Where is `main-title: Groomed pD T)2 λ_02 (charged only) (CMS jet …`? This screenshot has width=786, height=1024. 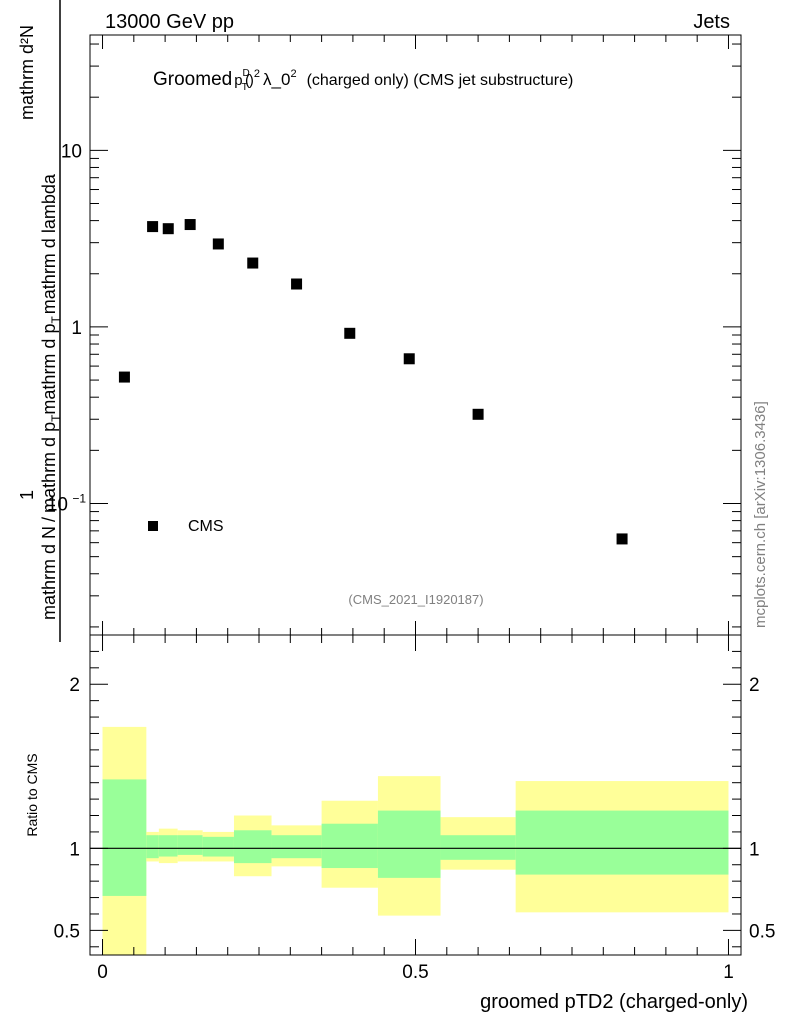
main-title: Groomed pD T)2 λ_02 (charged only) (CMS jet … is located at coordinates (363, 80).